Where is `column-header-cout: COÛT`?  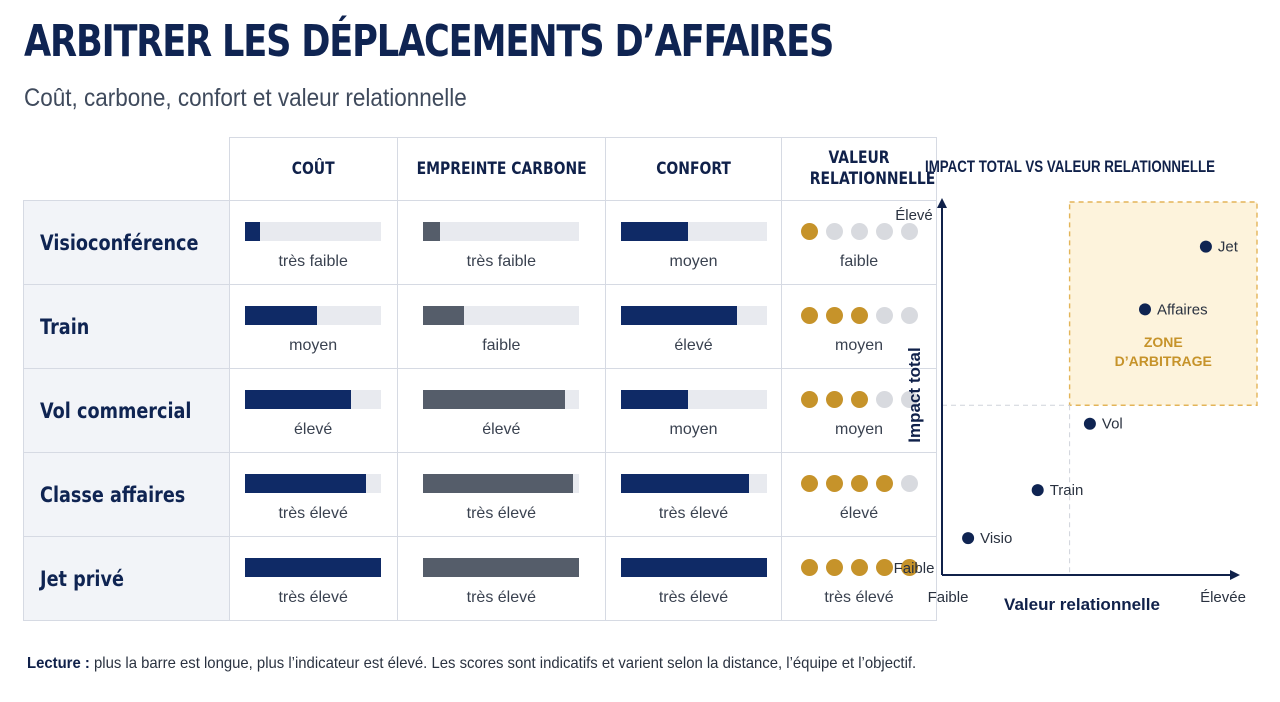 column-header-cout: COÛT is located at coordinates (313, 169).